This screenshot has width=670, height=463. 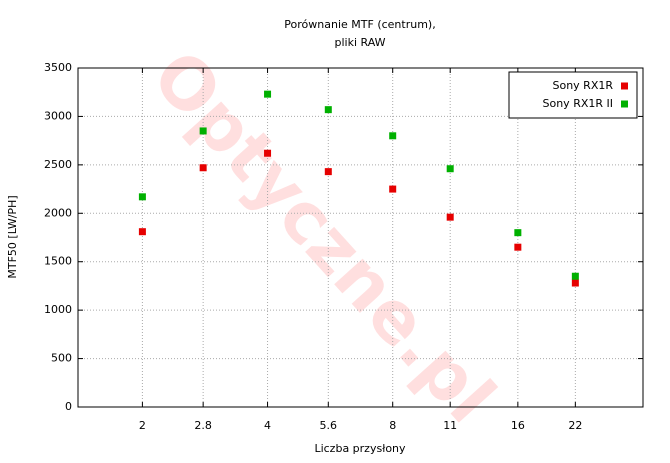 I want to click on legend-box, so click(x=573, y=95).